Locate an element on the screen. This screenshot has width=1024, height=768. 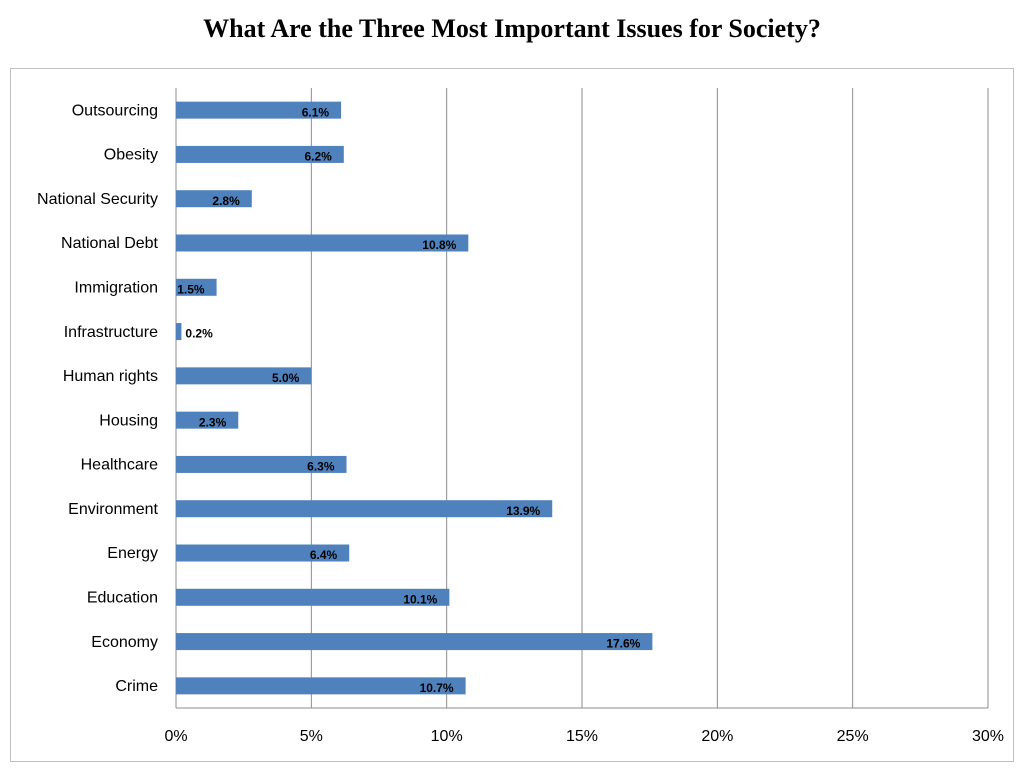
x-tick-label: 25% is located at coordinates (853, 736).